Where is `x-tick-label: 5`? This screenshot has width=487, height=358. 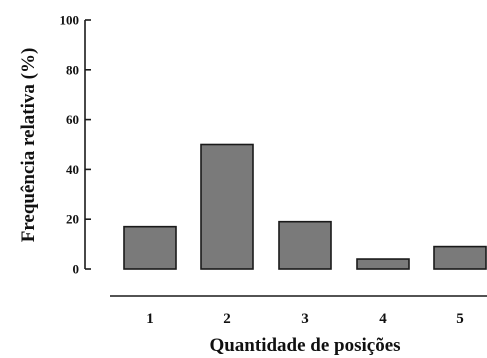
x-tick-label: 5 is located at coordinates (460, 319).